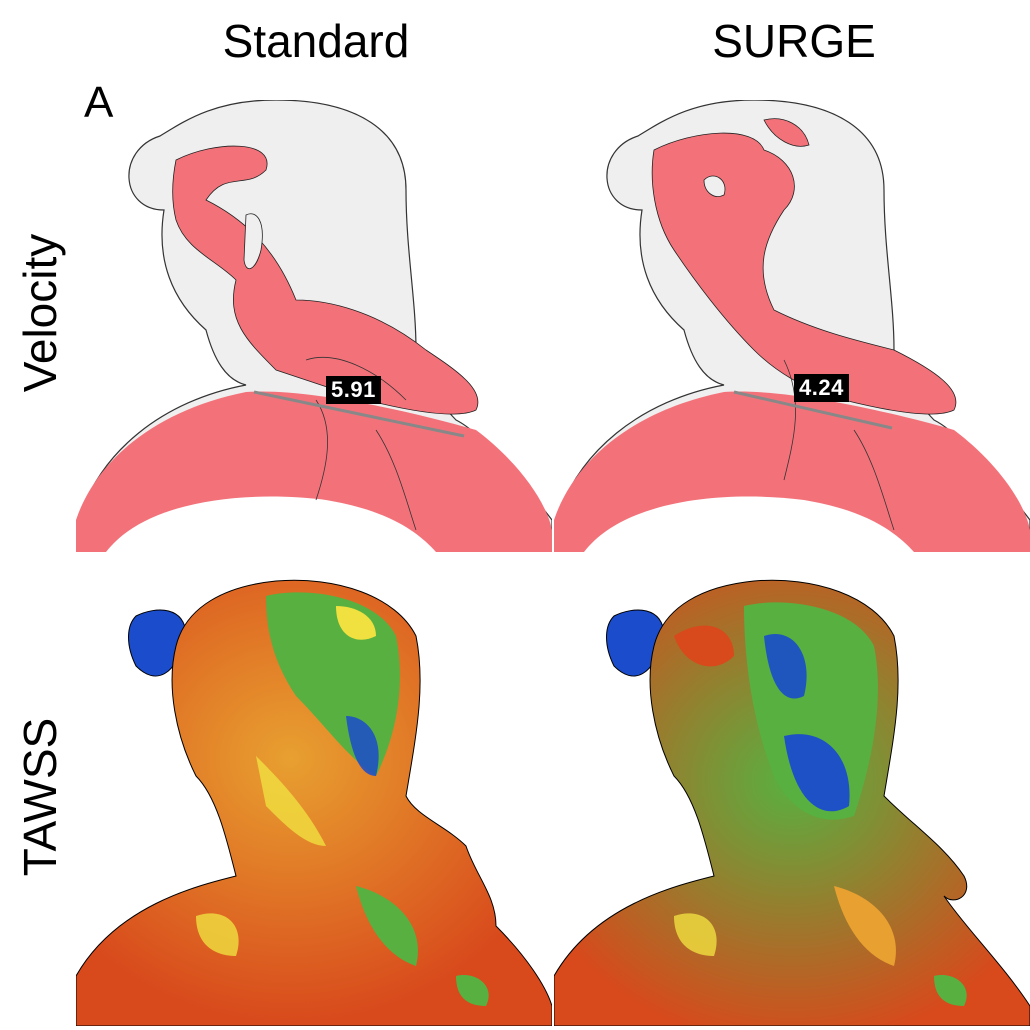 The height and width of the screenshot is (1030, 1030). Describe the element at coordinates (353, 390) in the screenshot. I see `velocity-standard-value: 5.91` at that location.